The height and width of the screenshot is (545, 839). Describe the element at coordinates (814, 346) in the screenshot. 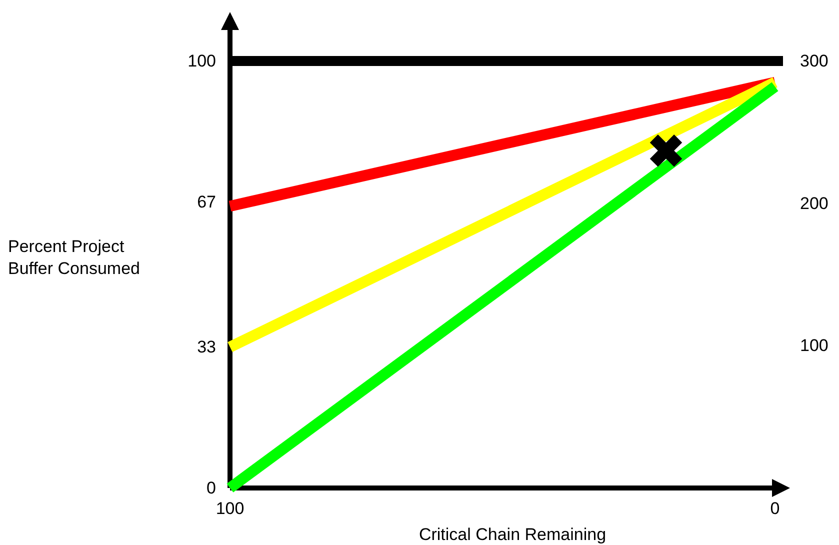

I see `y2-tick-label: 100` at that location.